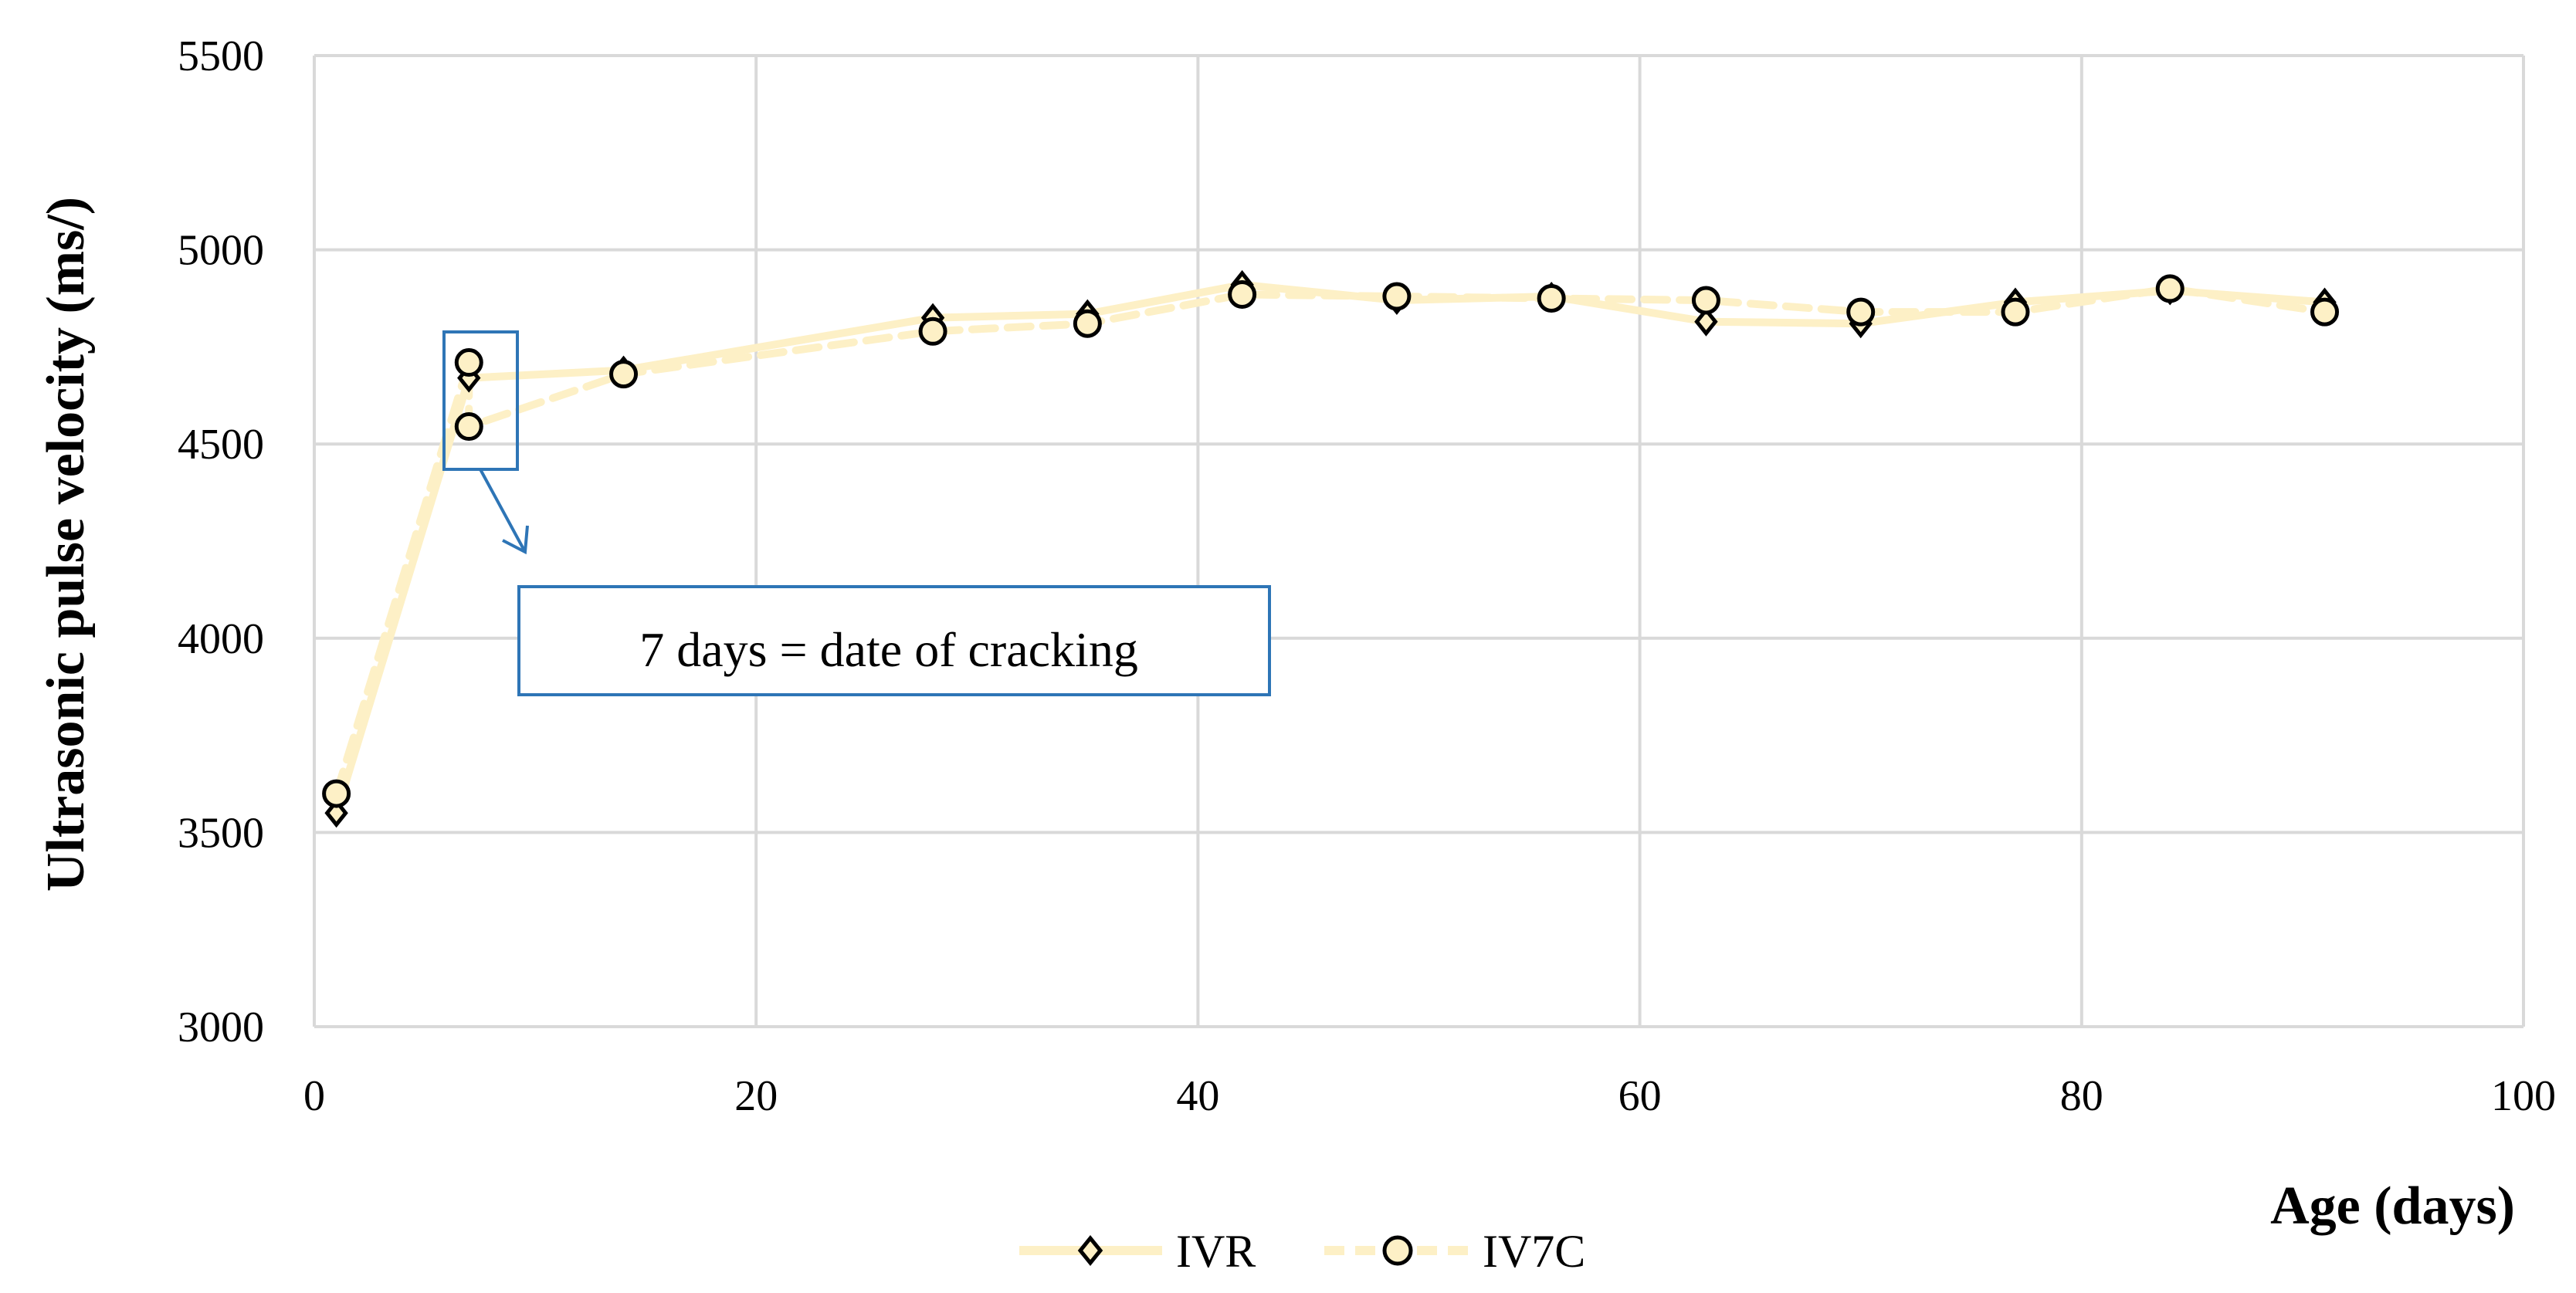 The image size is (2576, 1293). I want to click on y-axis-title: Ultrasonic pulse velocity (ms/), so click(66, 544).